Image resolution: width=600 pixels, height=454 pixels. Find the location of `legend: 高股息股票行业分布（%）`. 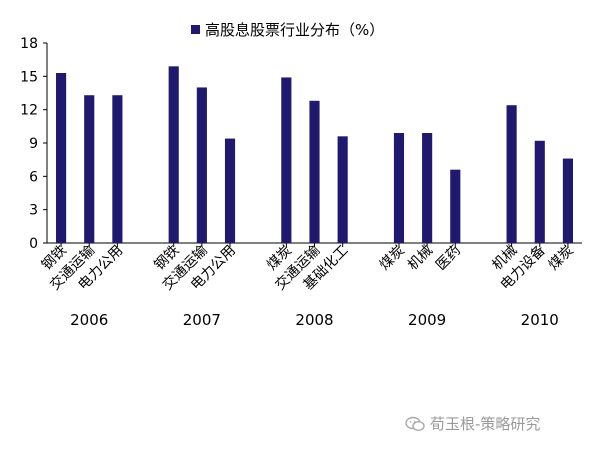

legend: 高股息股票行业分布（%） is located at coordinates (287, 29).